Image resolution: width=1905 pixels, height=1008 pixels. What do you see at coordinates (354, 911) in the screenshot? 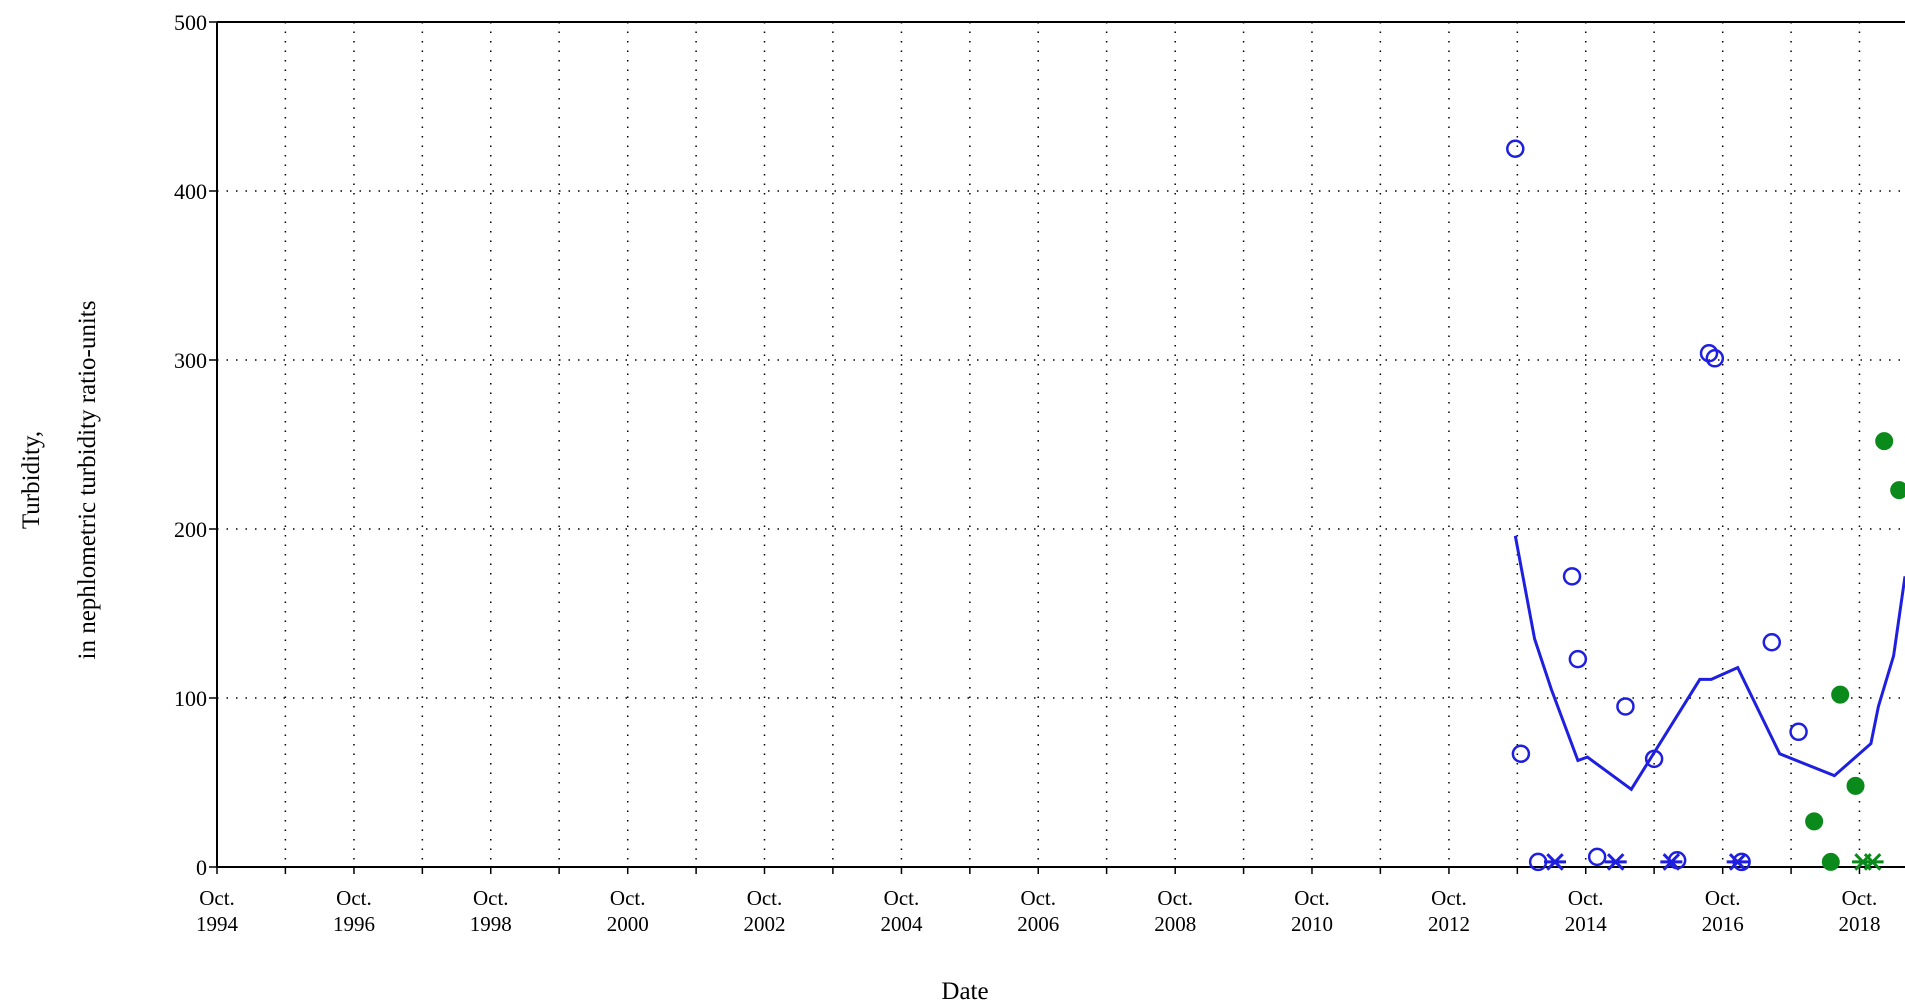
I see `x-tick-label: Oct. 1996` at bounding box center [354, 911].